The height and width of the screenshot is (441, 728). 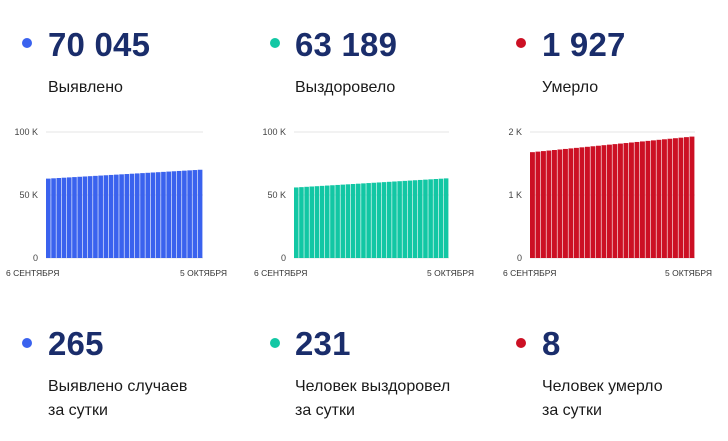 What do you see at coordinates (572, 410) in the screenshot?
I see `daily-deaths-label-line2: за сутки` at bounding box center [572, 410].